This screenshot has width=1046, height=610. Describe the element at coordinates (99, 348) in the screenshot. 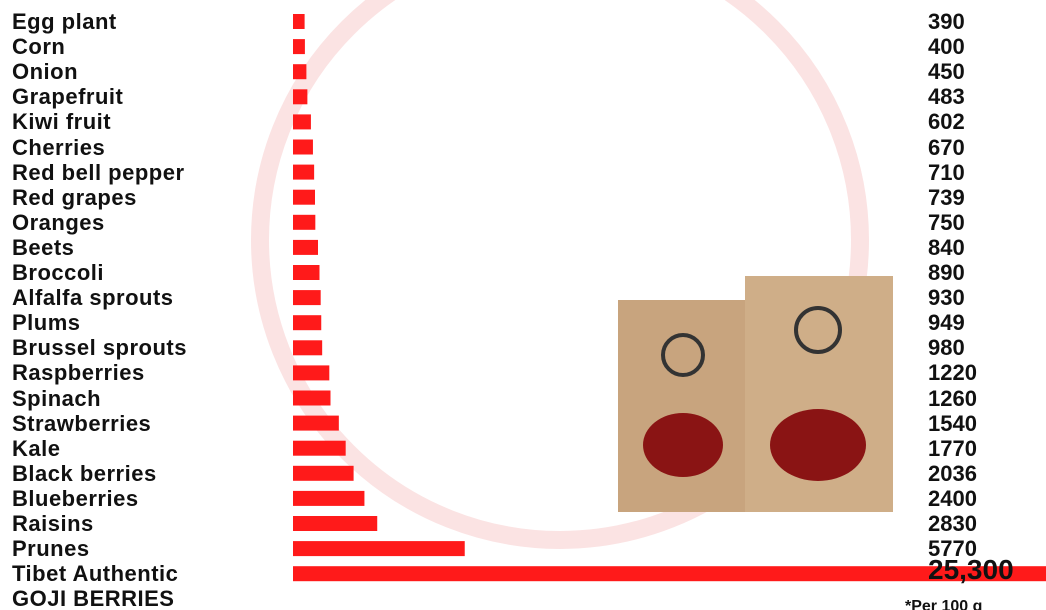

I see `category-label: Brussel sprouts` at that location.